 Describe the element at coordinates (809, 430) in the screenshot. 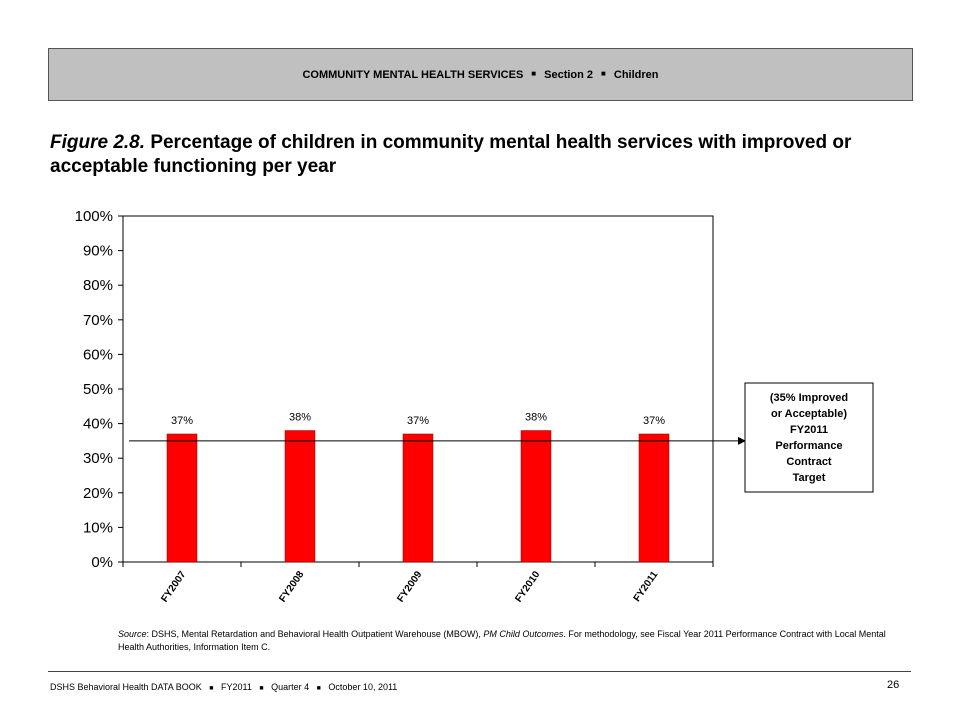

I see `target-label-line: FY2011` at that location.